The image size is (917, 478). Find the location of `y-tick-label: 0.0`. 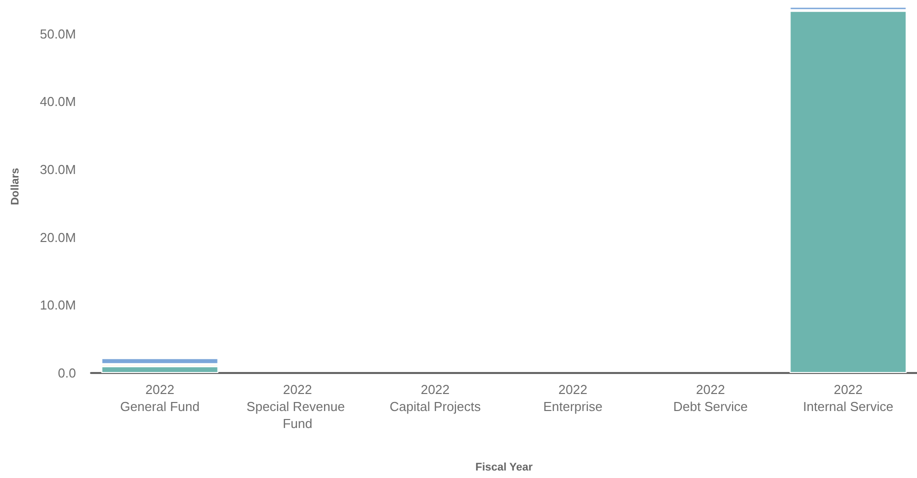

y-tick-label: 0.0 is located at coordinates (67, 373).